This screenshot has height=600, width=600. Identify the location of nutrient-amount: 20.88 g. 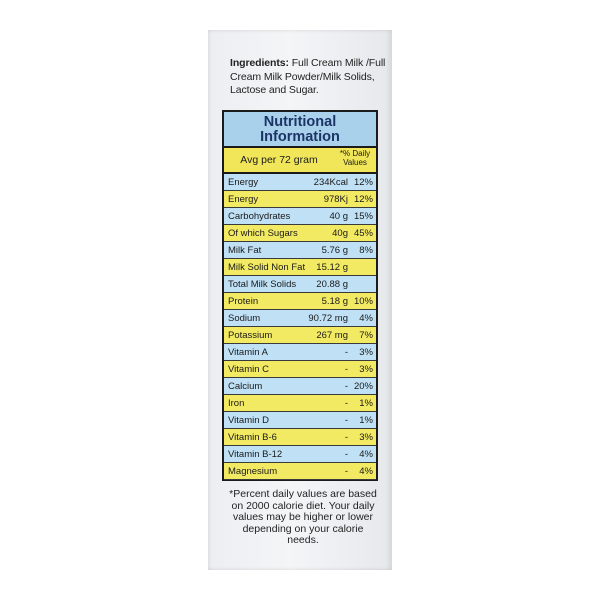
(332, 284).